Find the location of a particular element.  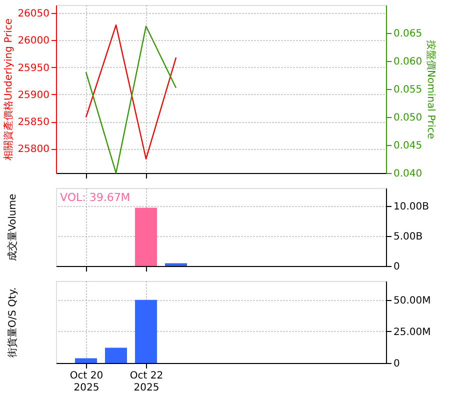

y-tick-label: 25900 is located at coordinates (34, 95).